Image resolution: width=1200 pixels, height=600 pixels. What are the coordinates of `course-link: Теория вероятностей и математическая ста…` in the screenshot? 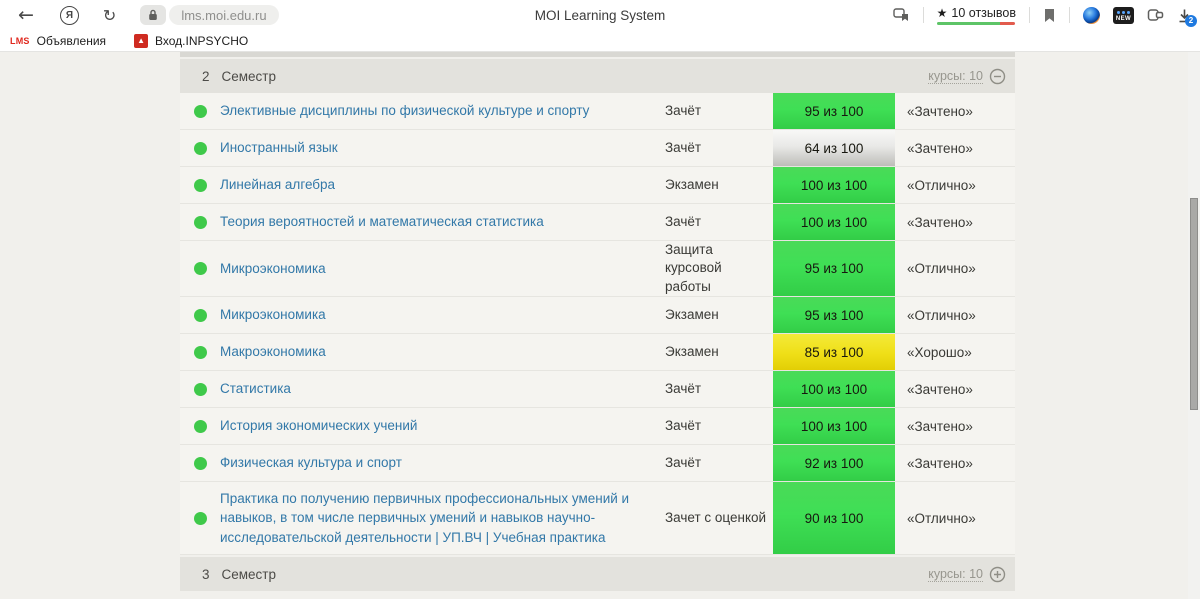 It's located at (382, 222).